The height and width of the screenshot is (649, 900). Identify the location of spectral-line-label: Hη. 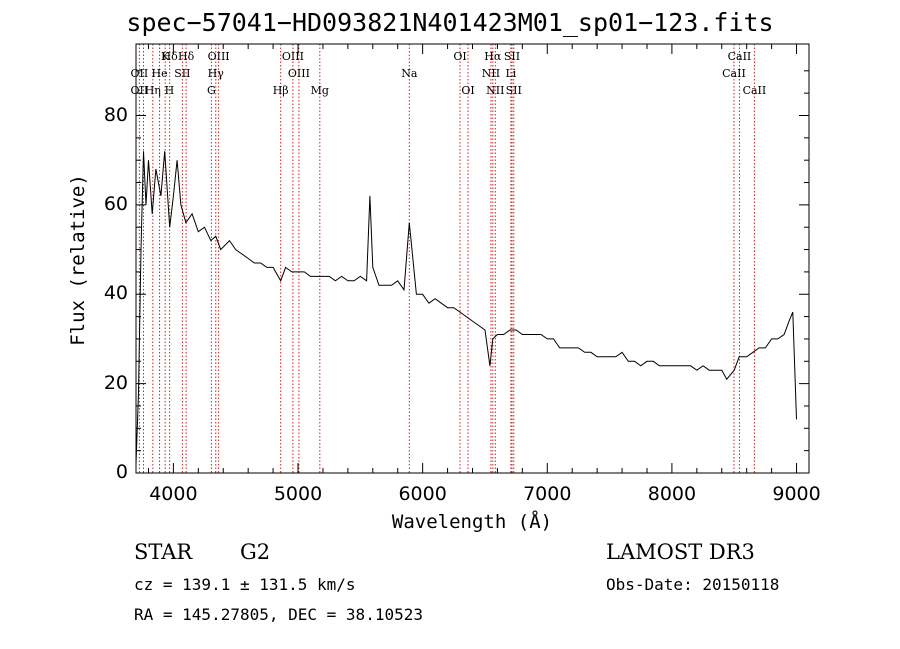
(152, 90).